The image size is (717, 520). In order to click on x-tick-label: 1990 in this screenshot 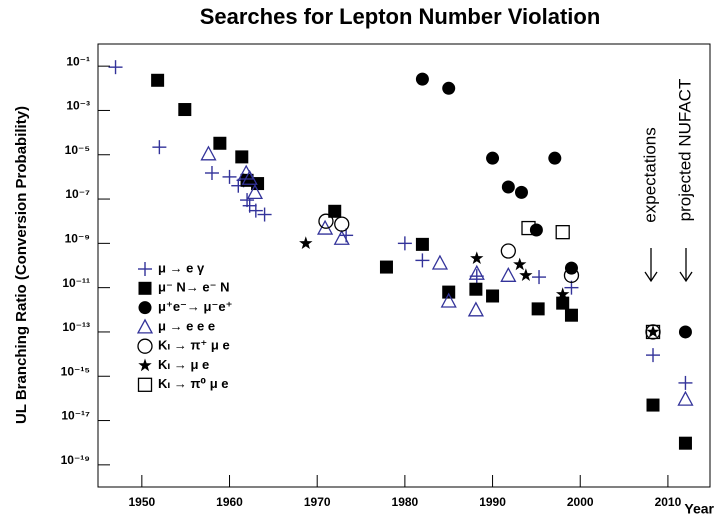, I will do `click(492, 502)`.